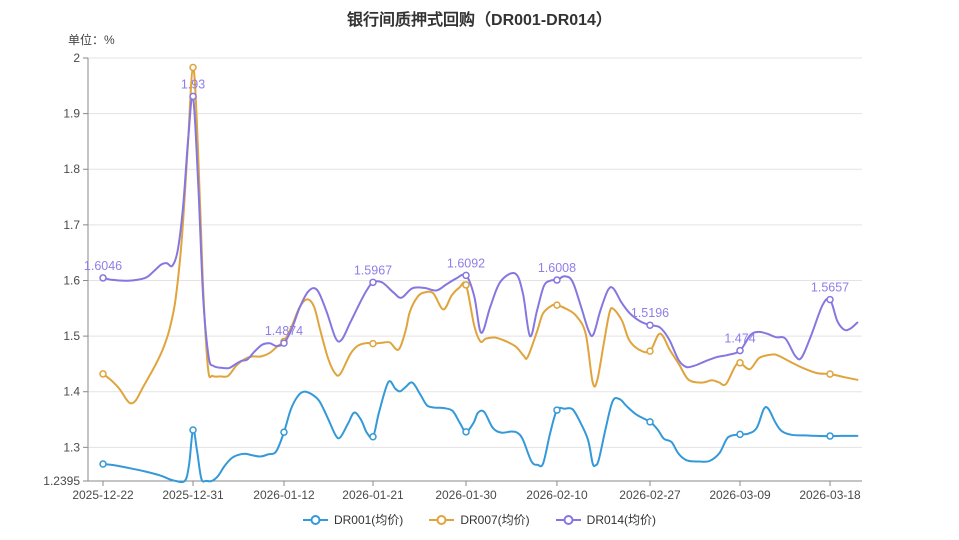 The width and height of the screenshot is (959, 540). I want to click on point-label-dr014: 1.474, so click(739, 339).